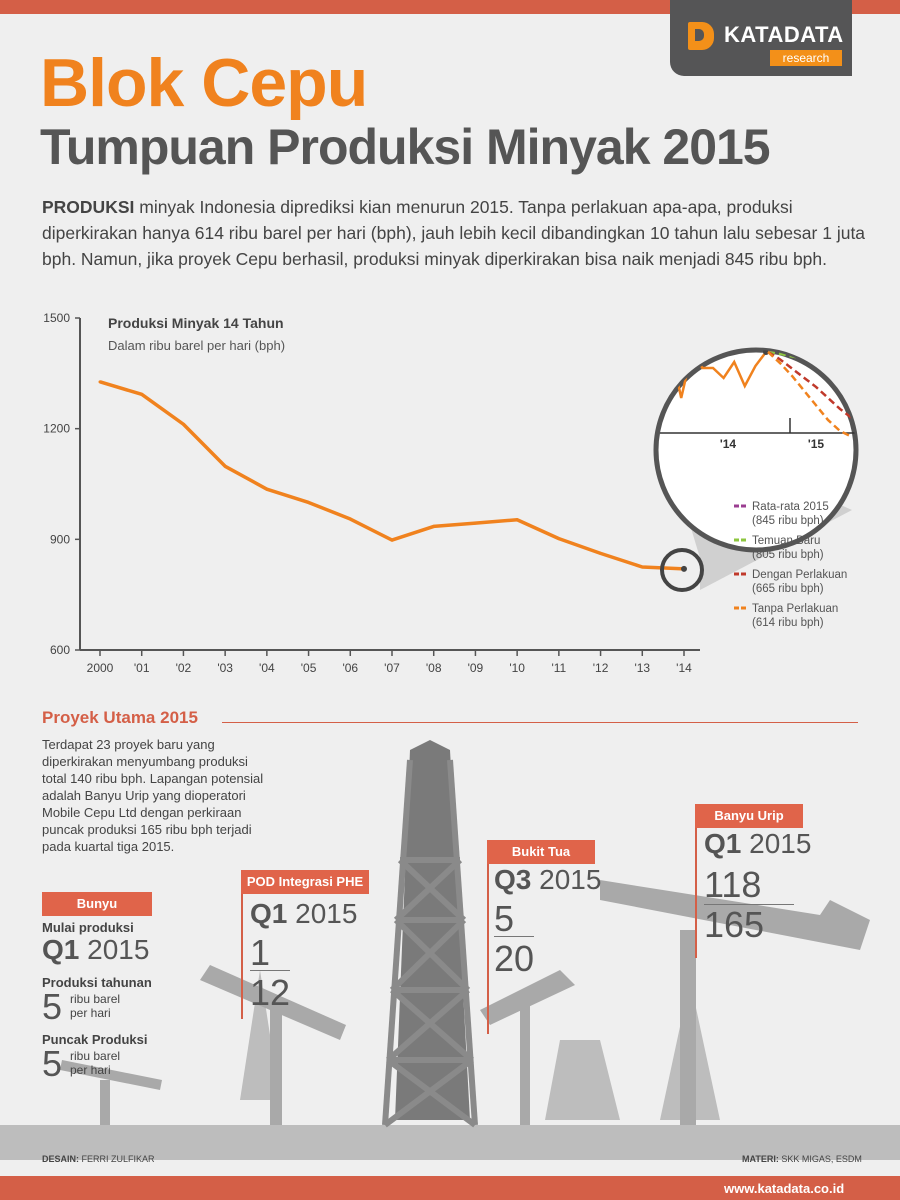 The height and width of the screenshot is (1200, 900). What do you see at coordinates (430, 943) in the screenshot?
I see `rig-derrick` at bounding box center [430, 943].